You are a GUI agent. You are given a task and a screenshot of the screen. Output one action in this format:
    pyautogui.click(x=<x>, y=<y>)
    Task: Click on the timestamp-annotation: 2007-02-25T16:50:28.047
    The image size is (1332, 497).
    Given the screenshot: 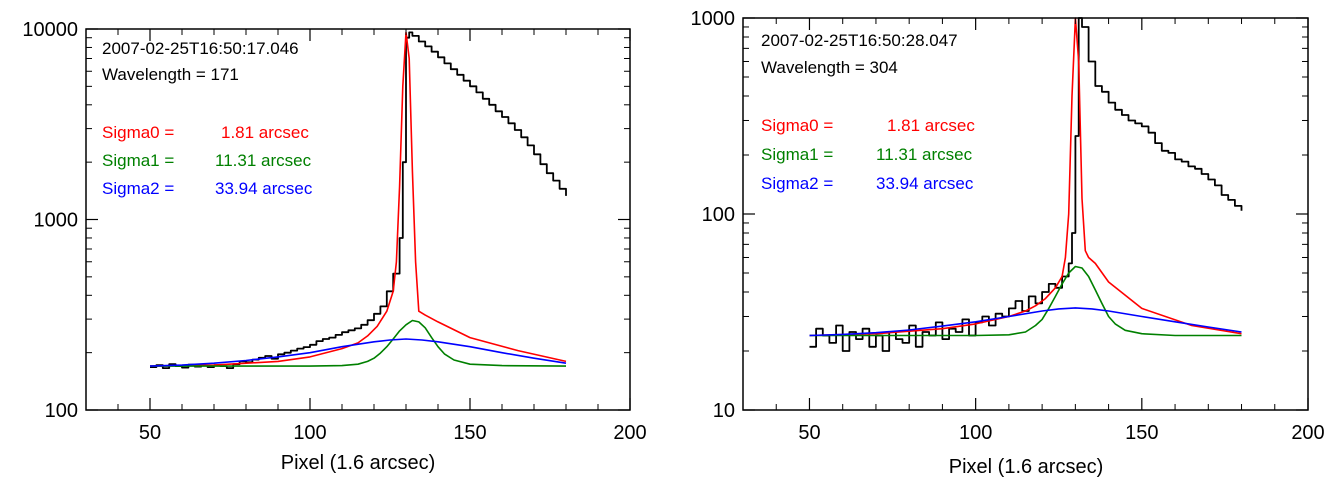 What is the action you would take?
    pyautogui.click(x=859, y=40)
    